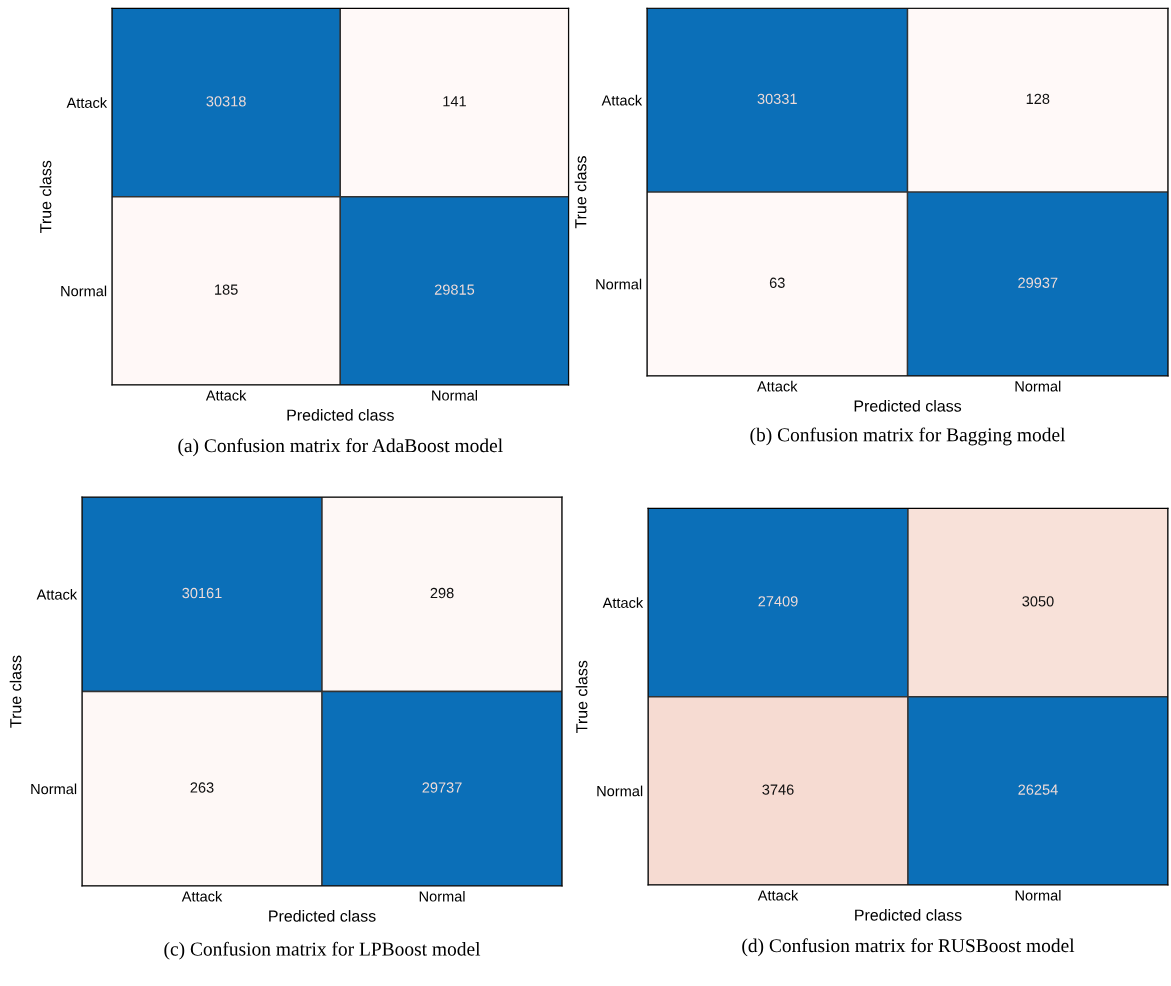 Image resolution: width=1171 pixels, height=986 pixels. I want to click on data-label: 29937, so click(1038, 282).